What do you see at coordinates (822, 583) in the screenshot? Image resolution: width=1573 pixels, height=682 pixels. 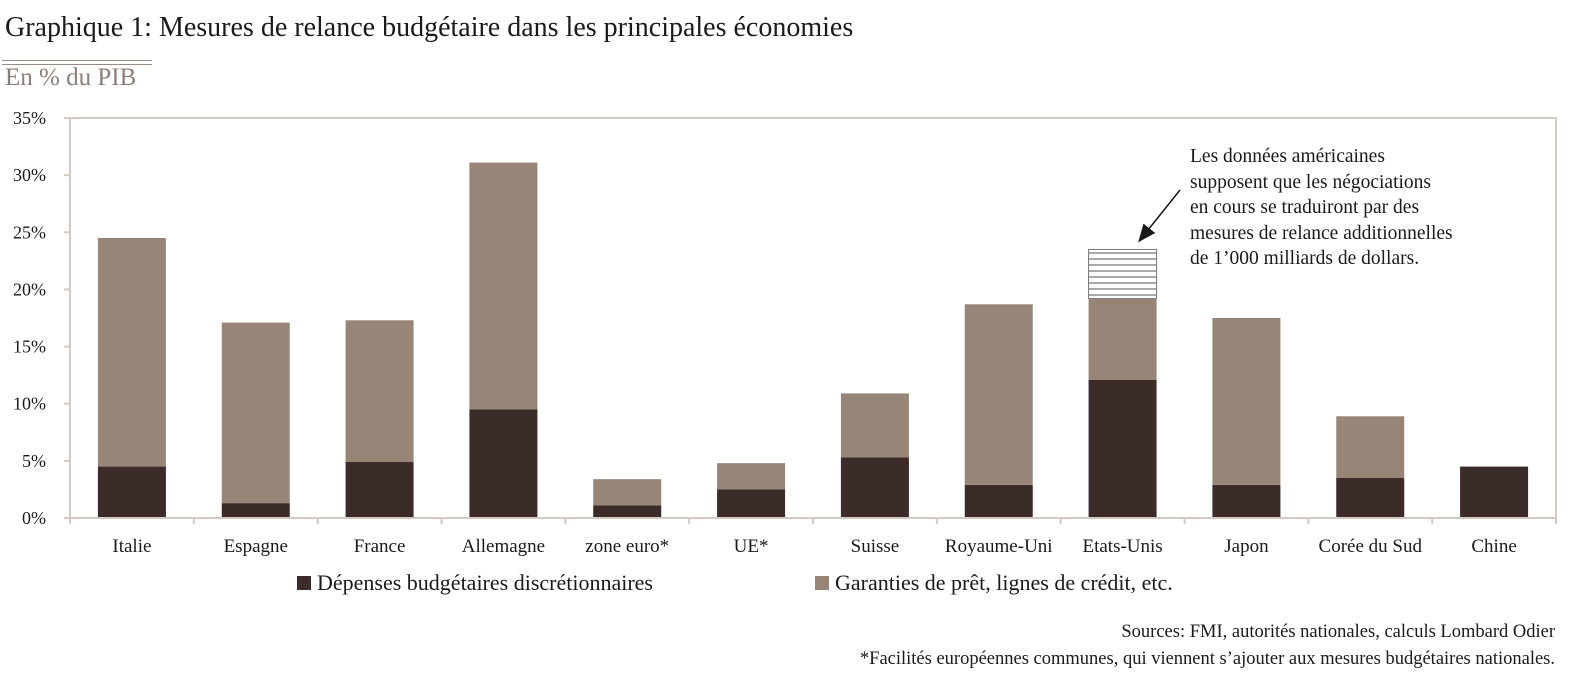 I see `legend-swatch-light` at bounding box center [822, 583].